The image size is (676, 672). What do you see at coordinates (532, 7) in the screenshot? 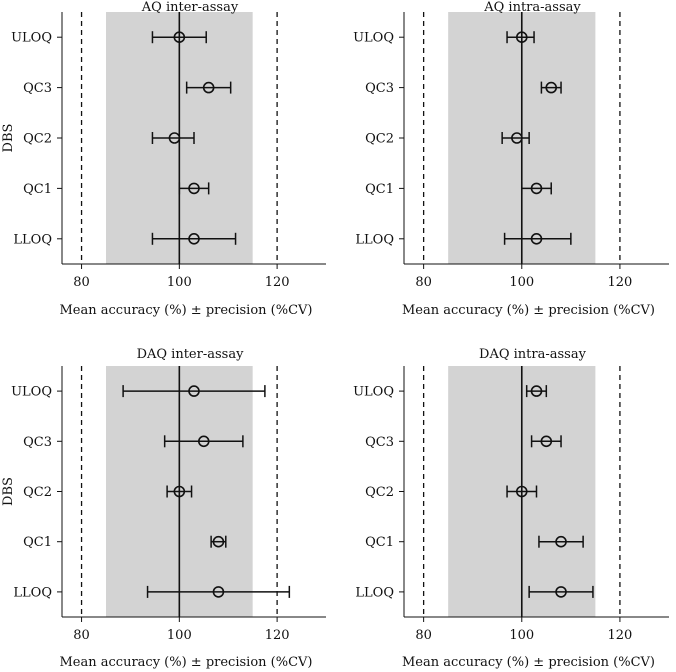
I see `panel-title: AQ intra-assay` at bounding box center [532, 7].